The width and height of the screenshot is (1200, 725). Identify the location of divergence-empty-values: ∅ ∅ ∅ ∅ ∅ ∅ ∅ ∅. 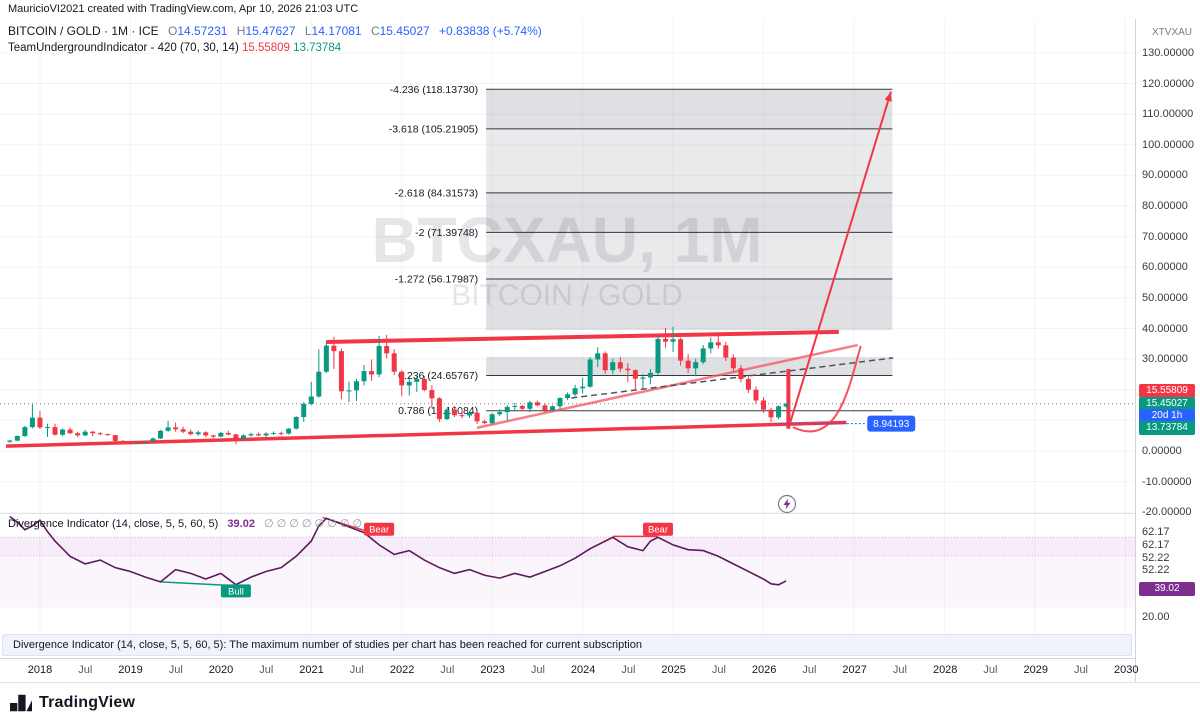
(313, 524).